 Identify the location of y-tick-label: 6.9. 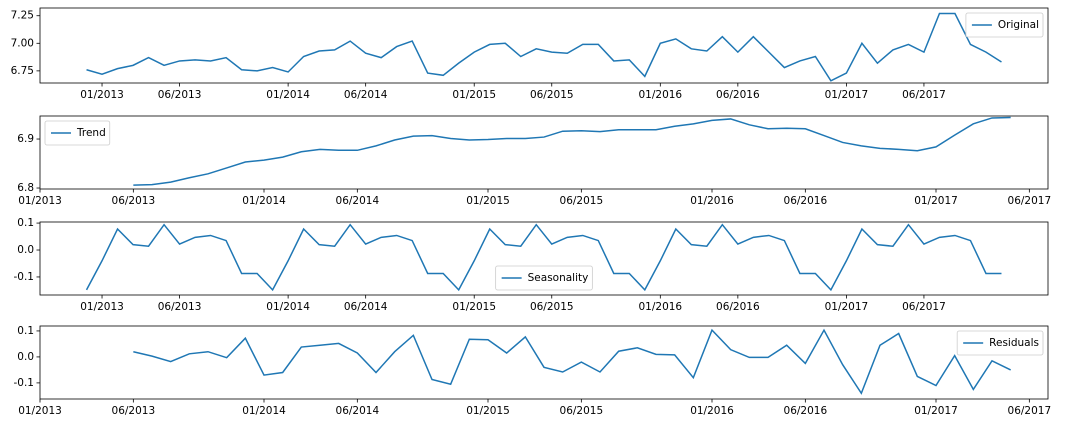
(25, 139).